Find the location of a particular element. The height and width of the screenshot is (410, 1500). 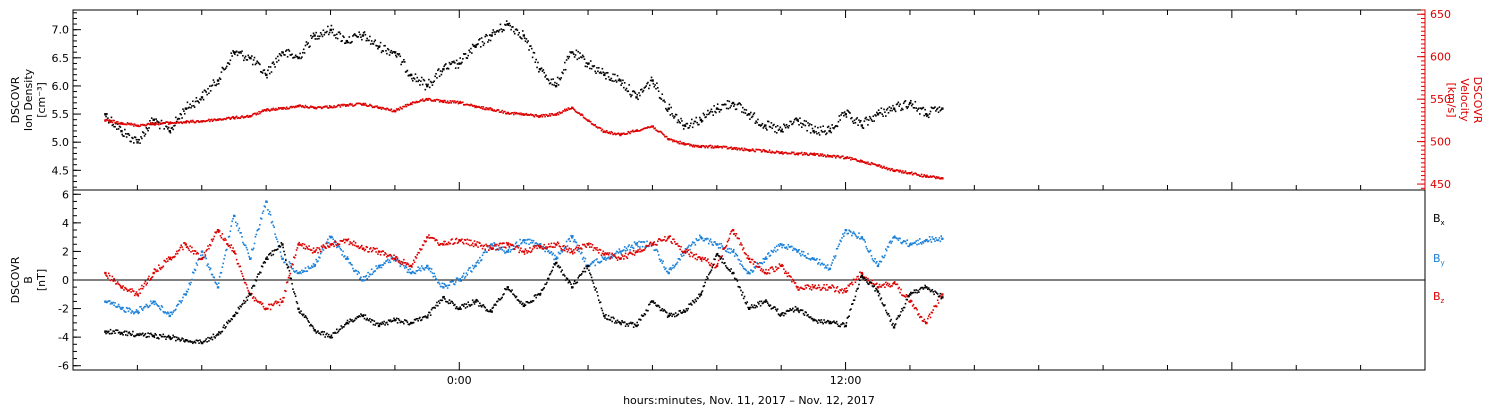

bz-series-point is located at coordinates (540, 247).